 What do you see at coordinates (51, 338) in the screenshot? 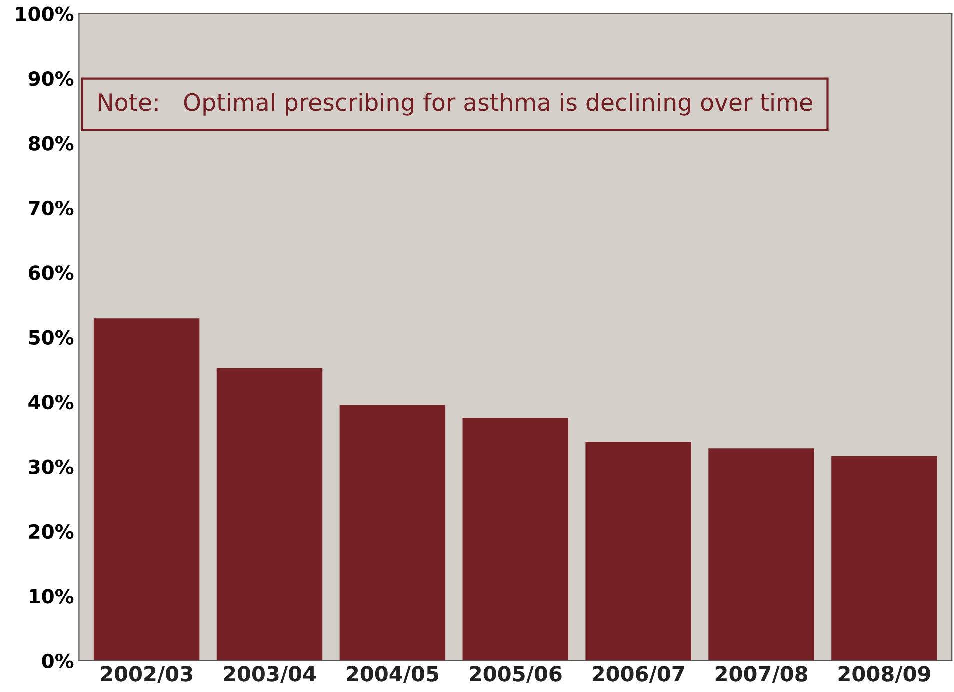
I see `y-tick-label: 50%` at bounding box center [51, 338].